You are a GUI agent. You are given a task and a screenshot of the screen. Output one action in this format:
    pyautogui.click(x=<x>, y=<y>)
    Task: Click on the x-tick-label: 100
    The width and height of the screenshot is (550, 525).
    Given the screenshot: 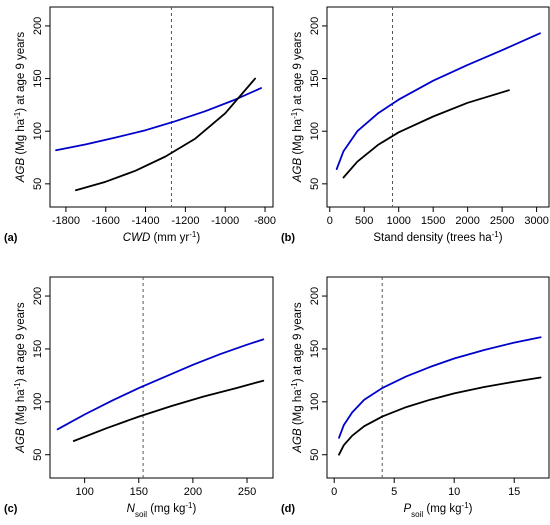 What is the action you would take?
    pyautogui.click(x=84, y=492)
    